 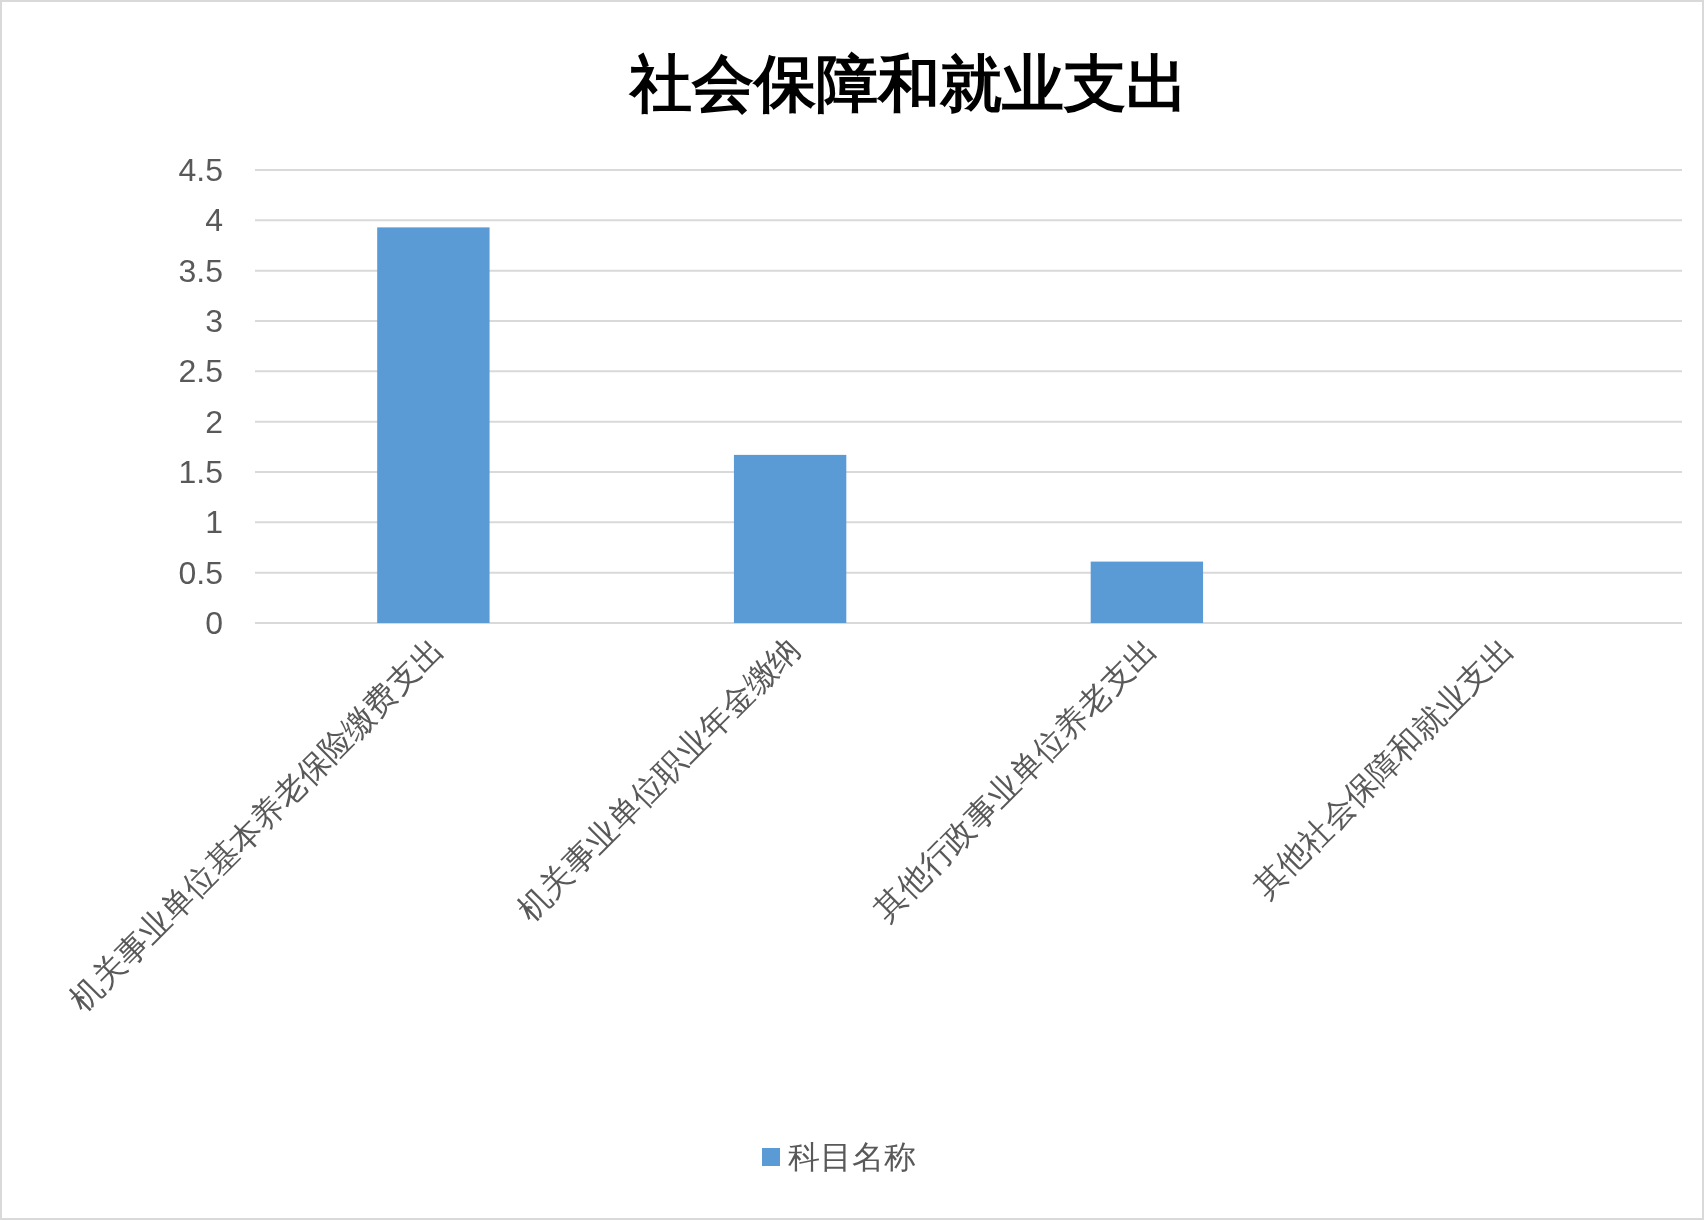 What do you see at coordinates (200, 371) in the screenshot?
I see `y-tick-label: 2.5` at bounding box center [200, 371].